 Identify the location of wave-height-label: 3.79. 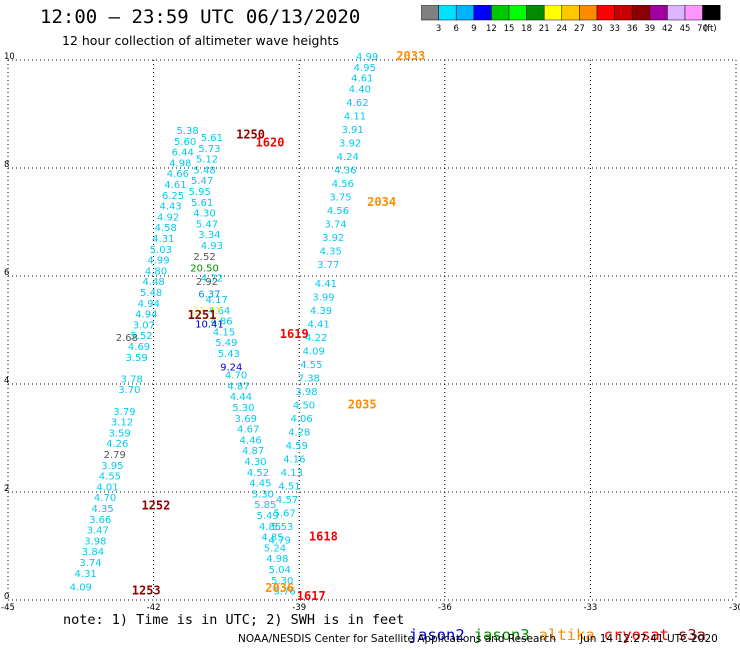
(124, 412).